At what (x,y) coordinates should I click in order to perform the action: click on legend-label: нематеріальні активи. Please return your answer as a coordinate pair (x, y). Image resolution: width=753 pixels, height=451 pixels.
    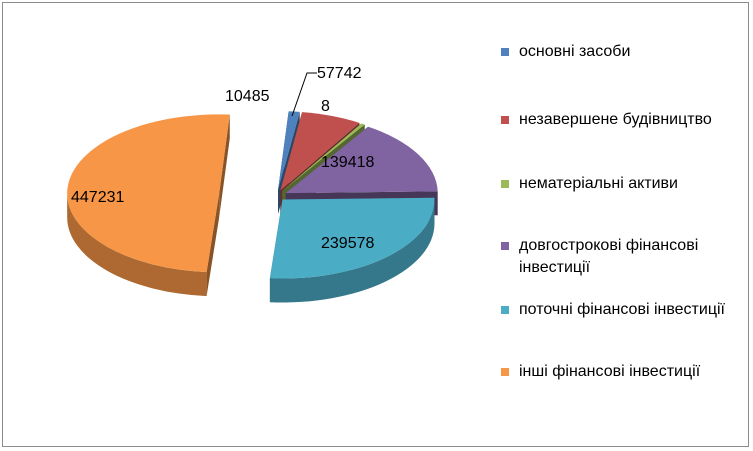
    Looking at the image, I should click on (598, 183).